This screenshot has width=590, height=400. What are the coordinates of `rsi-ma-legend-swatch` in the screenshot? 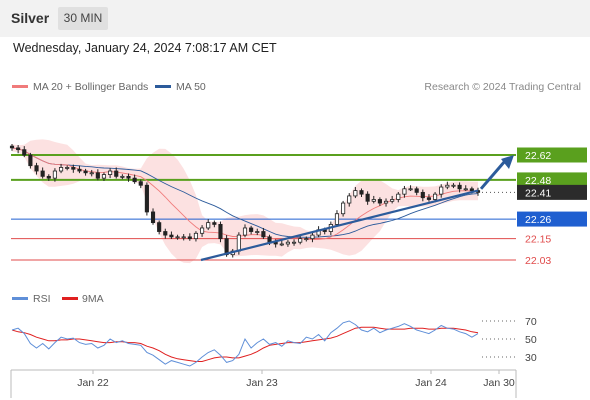 It's located at (70, 298).